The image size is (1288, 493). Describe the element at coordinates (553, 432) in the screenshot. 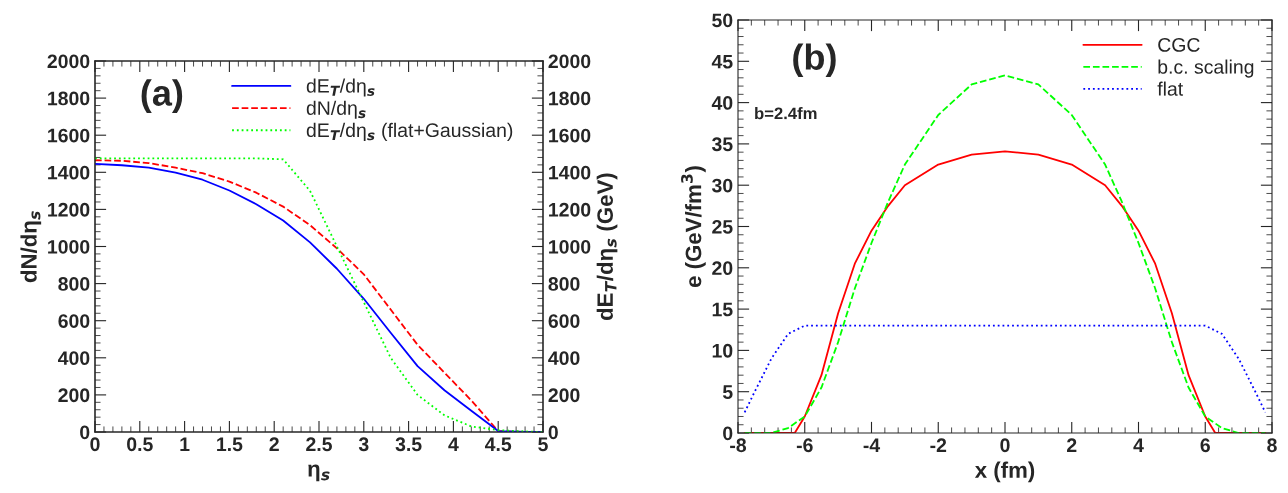

I see `y2-tick-label: 0` at that location.